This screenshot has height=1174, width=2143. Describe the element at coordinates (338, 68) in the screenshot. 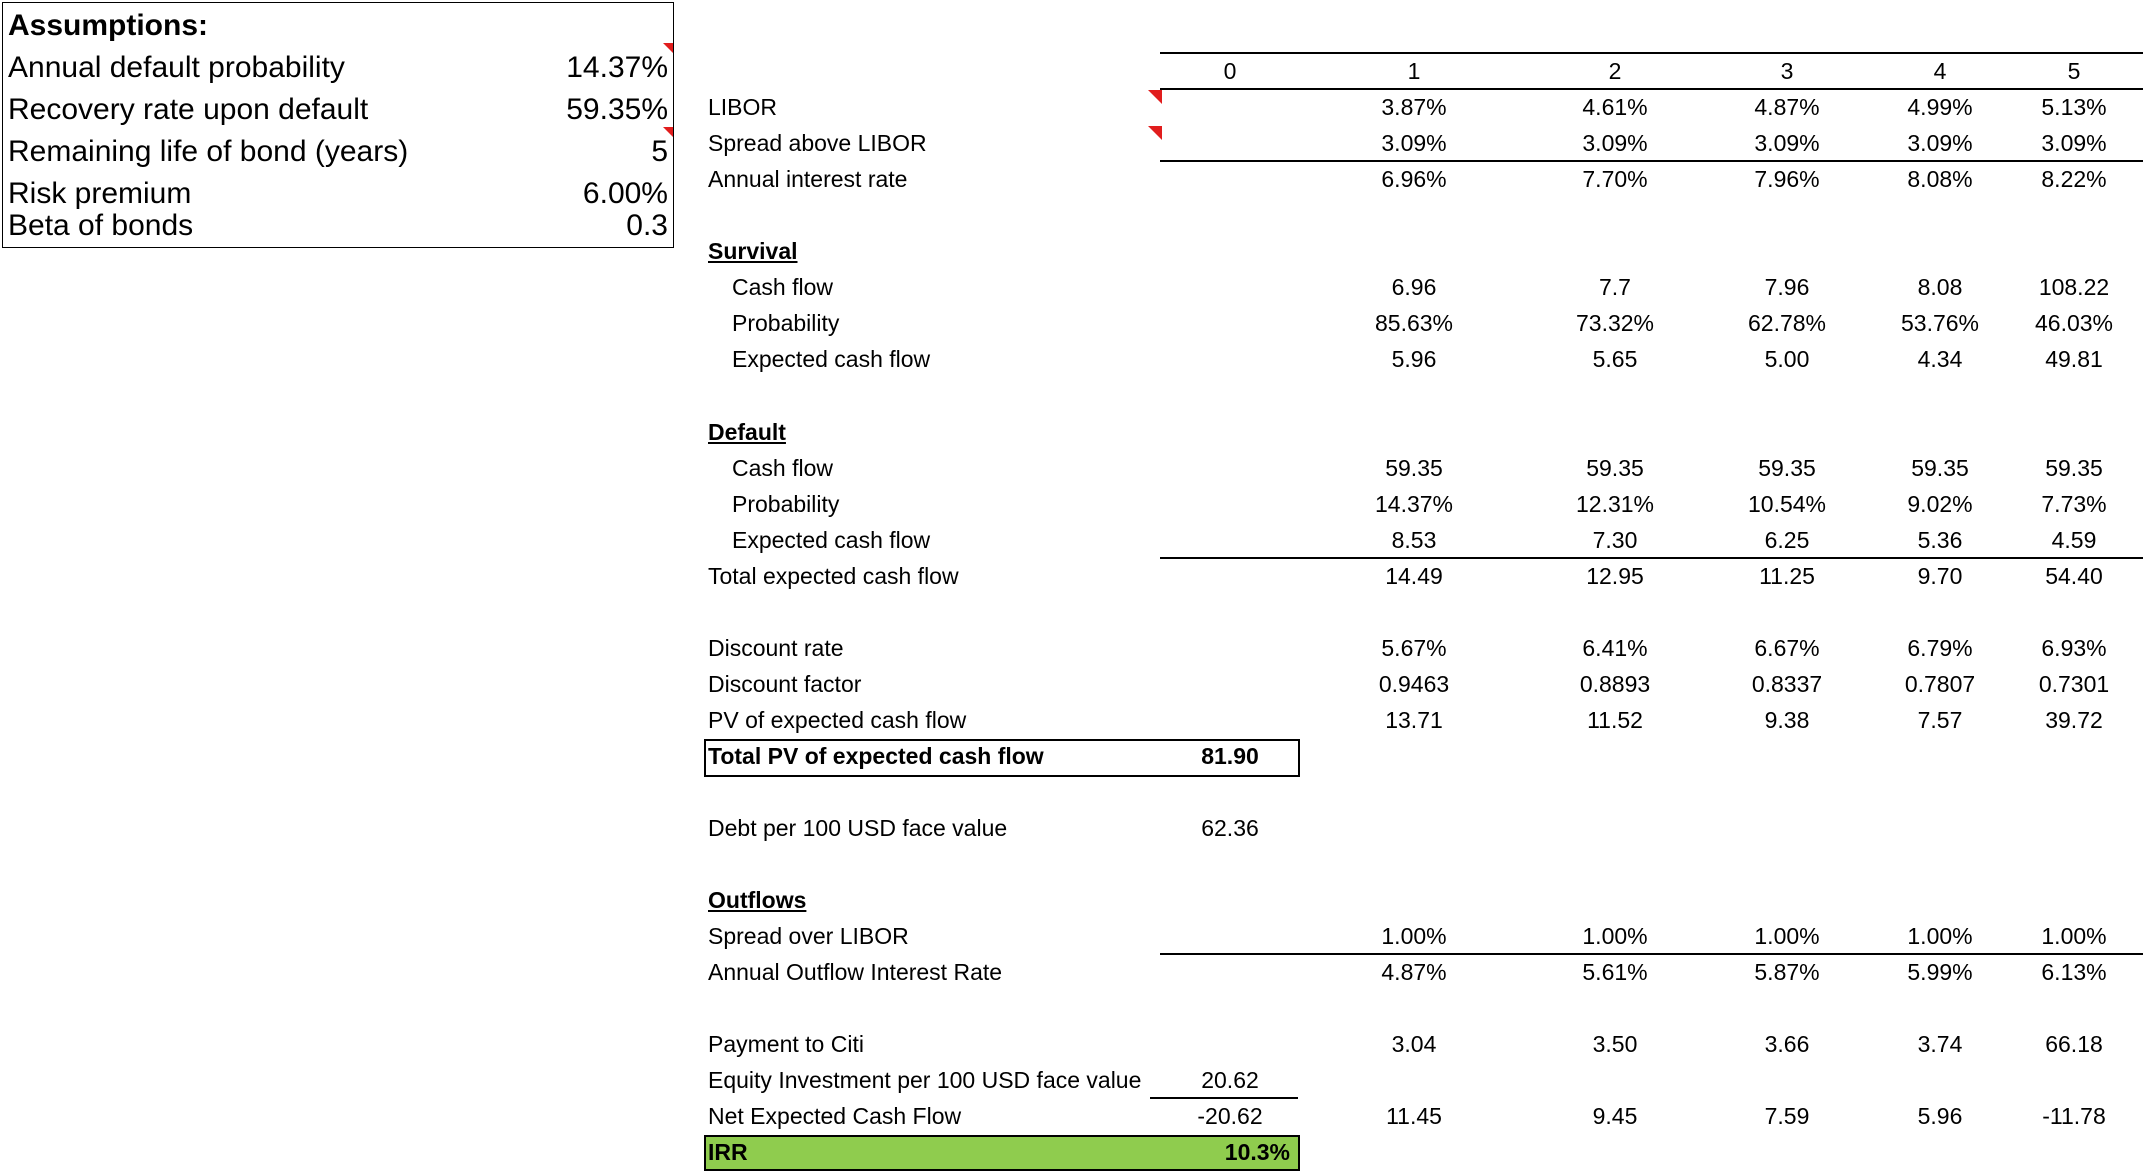

I see `assumption-row: Annual default probability 14.37%` at that location.